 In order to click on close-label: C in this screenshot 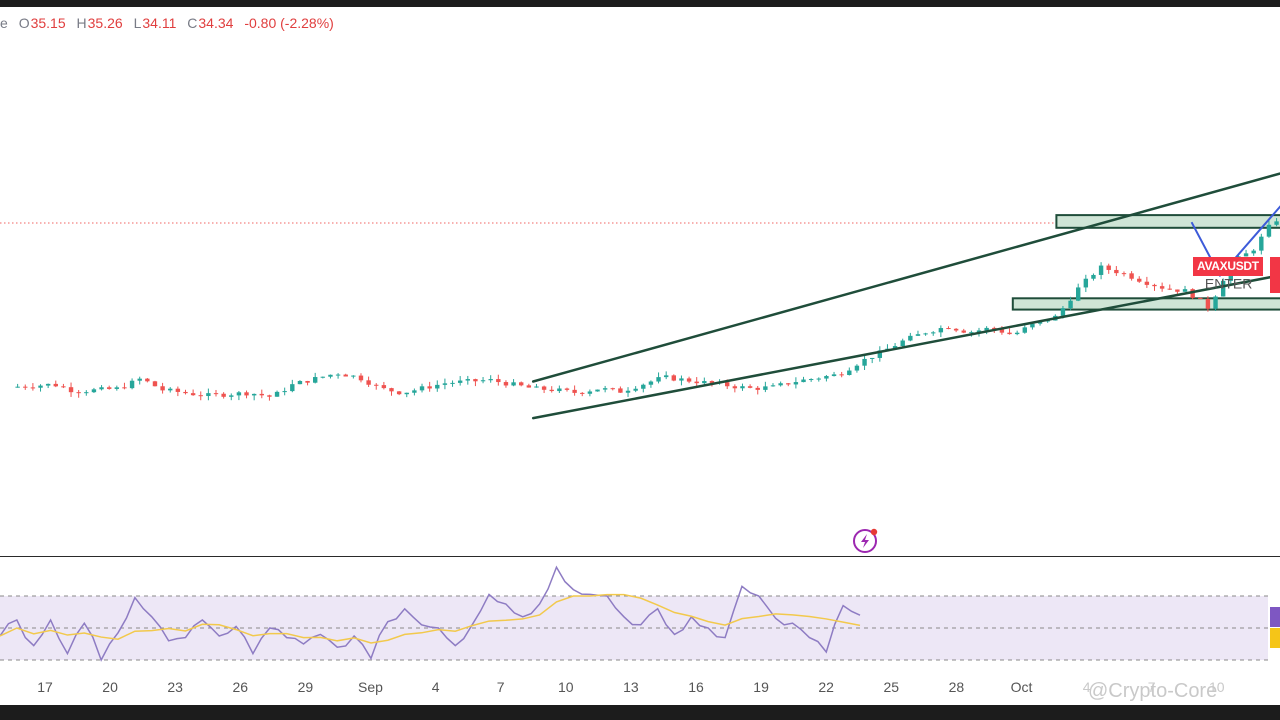, I will do `click(192, 23)`.